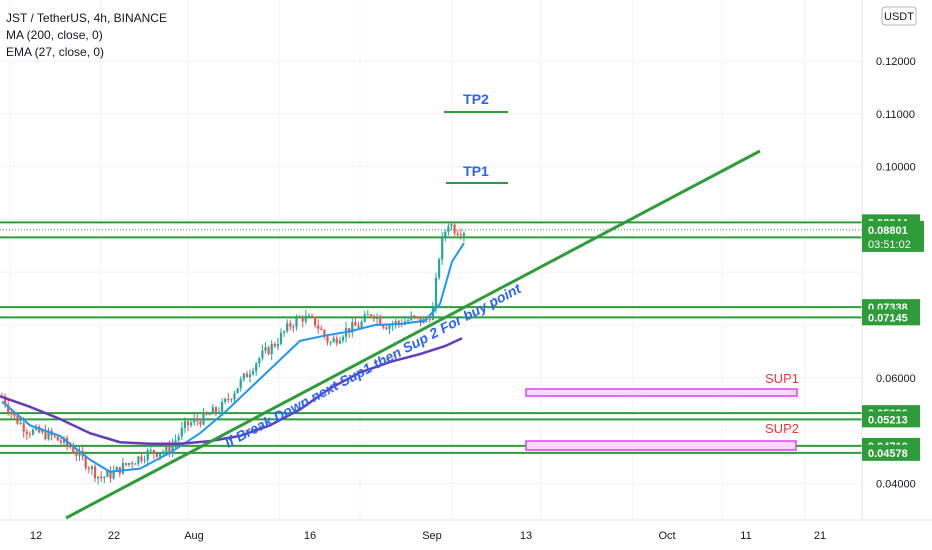  I want to click on time-tick-label: 21, so click(820, 536).